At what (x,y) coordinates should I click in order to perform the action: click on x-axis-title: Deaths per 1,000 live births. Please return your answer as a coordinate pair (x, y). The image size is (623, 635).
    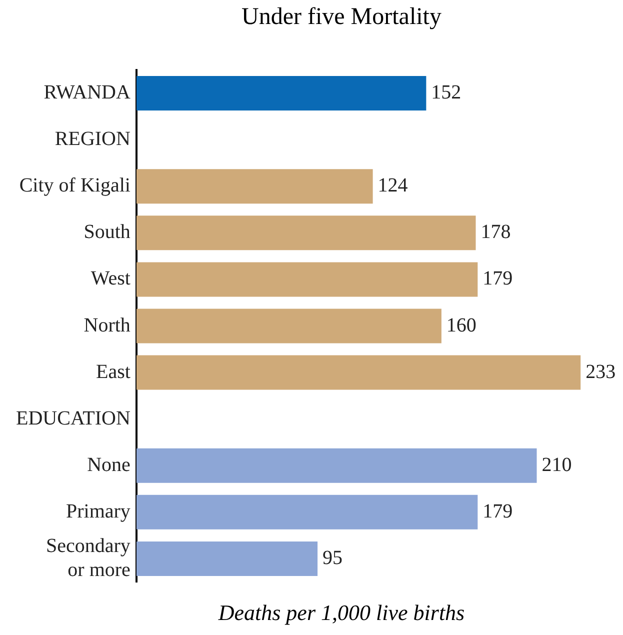
    Looking at the image, I should click on (341, 613).